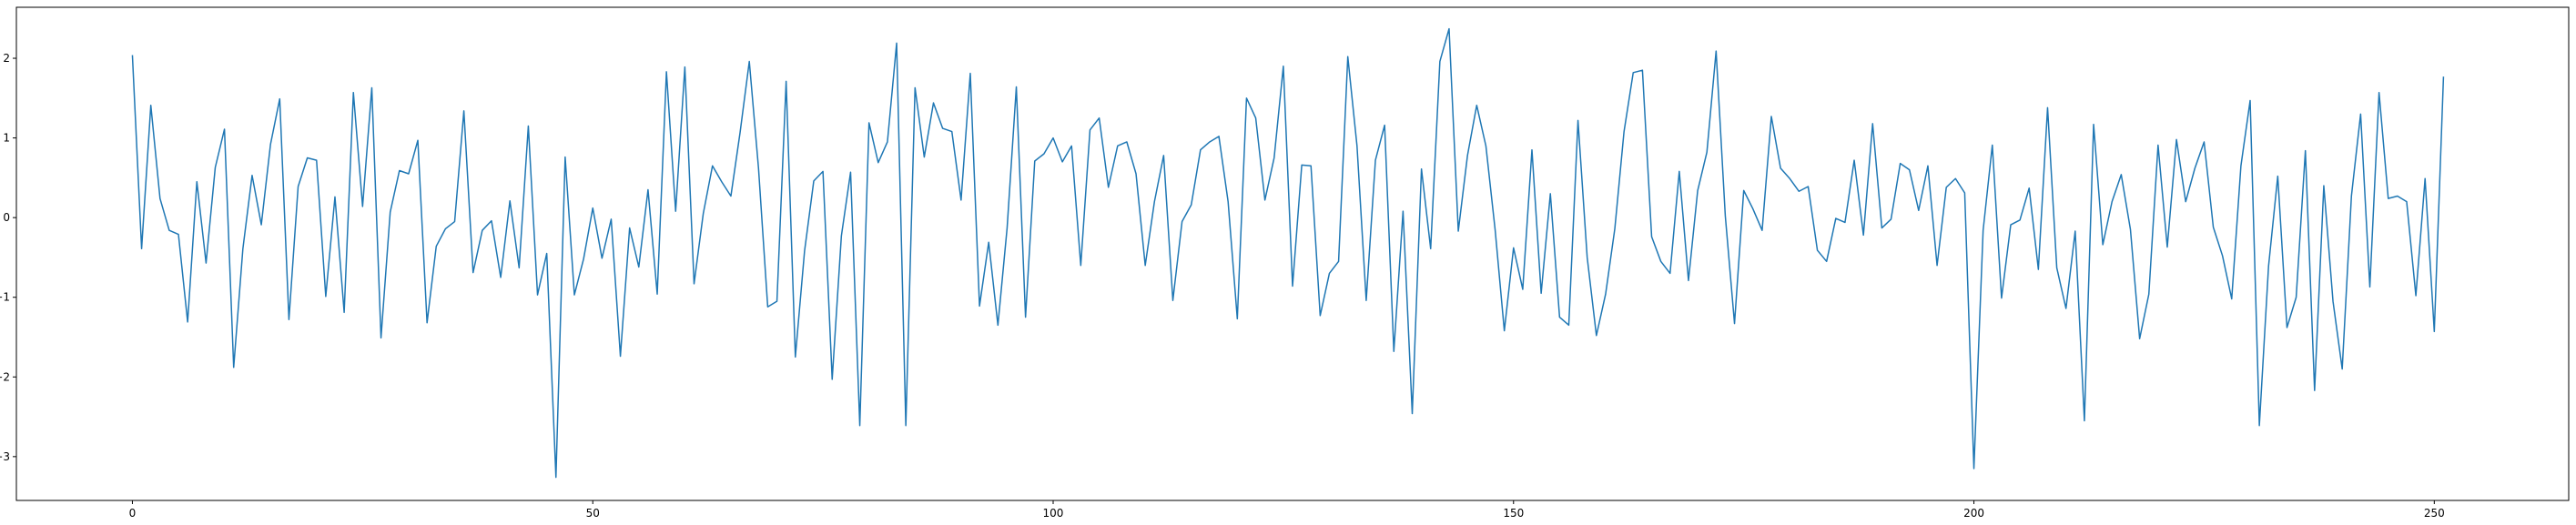 The width and height of the screenshot is (2576, 525). I want to click on y-axis: −3 −2 −1 0 1 2, so click(8, 257).